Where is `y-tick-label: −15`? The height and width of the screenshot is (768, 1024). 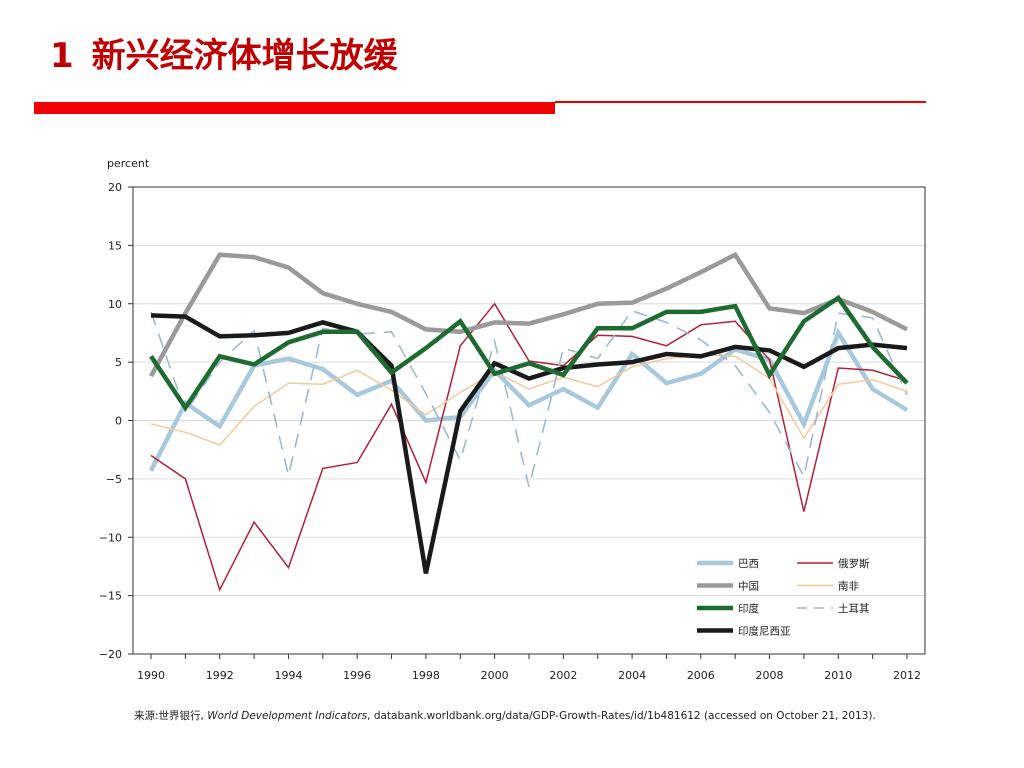
y-tick-label: −15 is located at coordinates (110, 596).